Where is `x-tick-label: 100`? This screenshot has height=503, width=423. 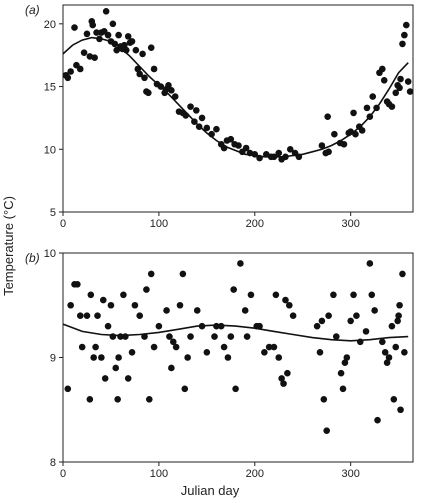
x-tick-label: 100 is located at coordinates (159, 224).